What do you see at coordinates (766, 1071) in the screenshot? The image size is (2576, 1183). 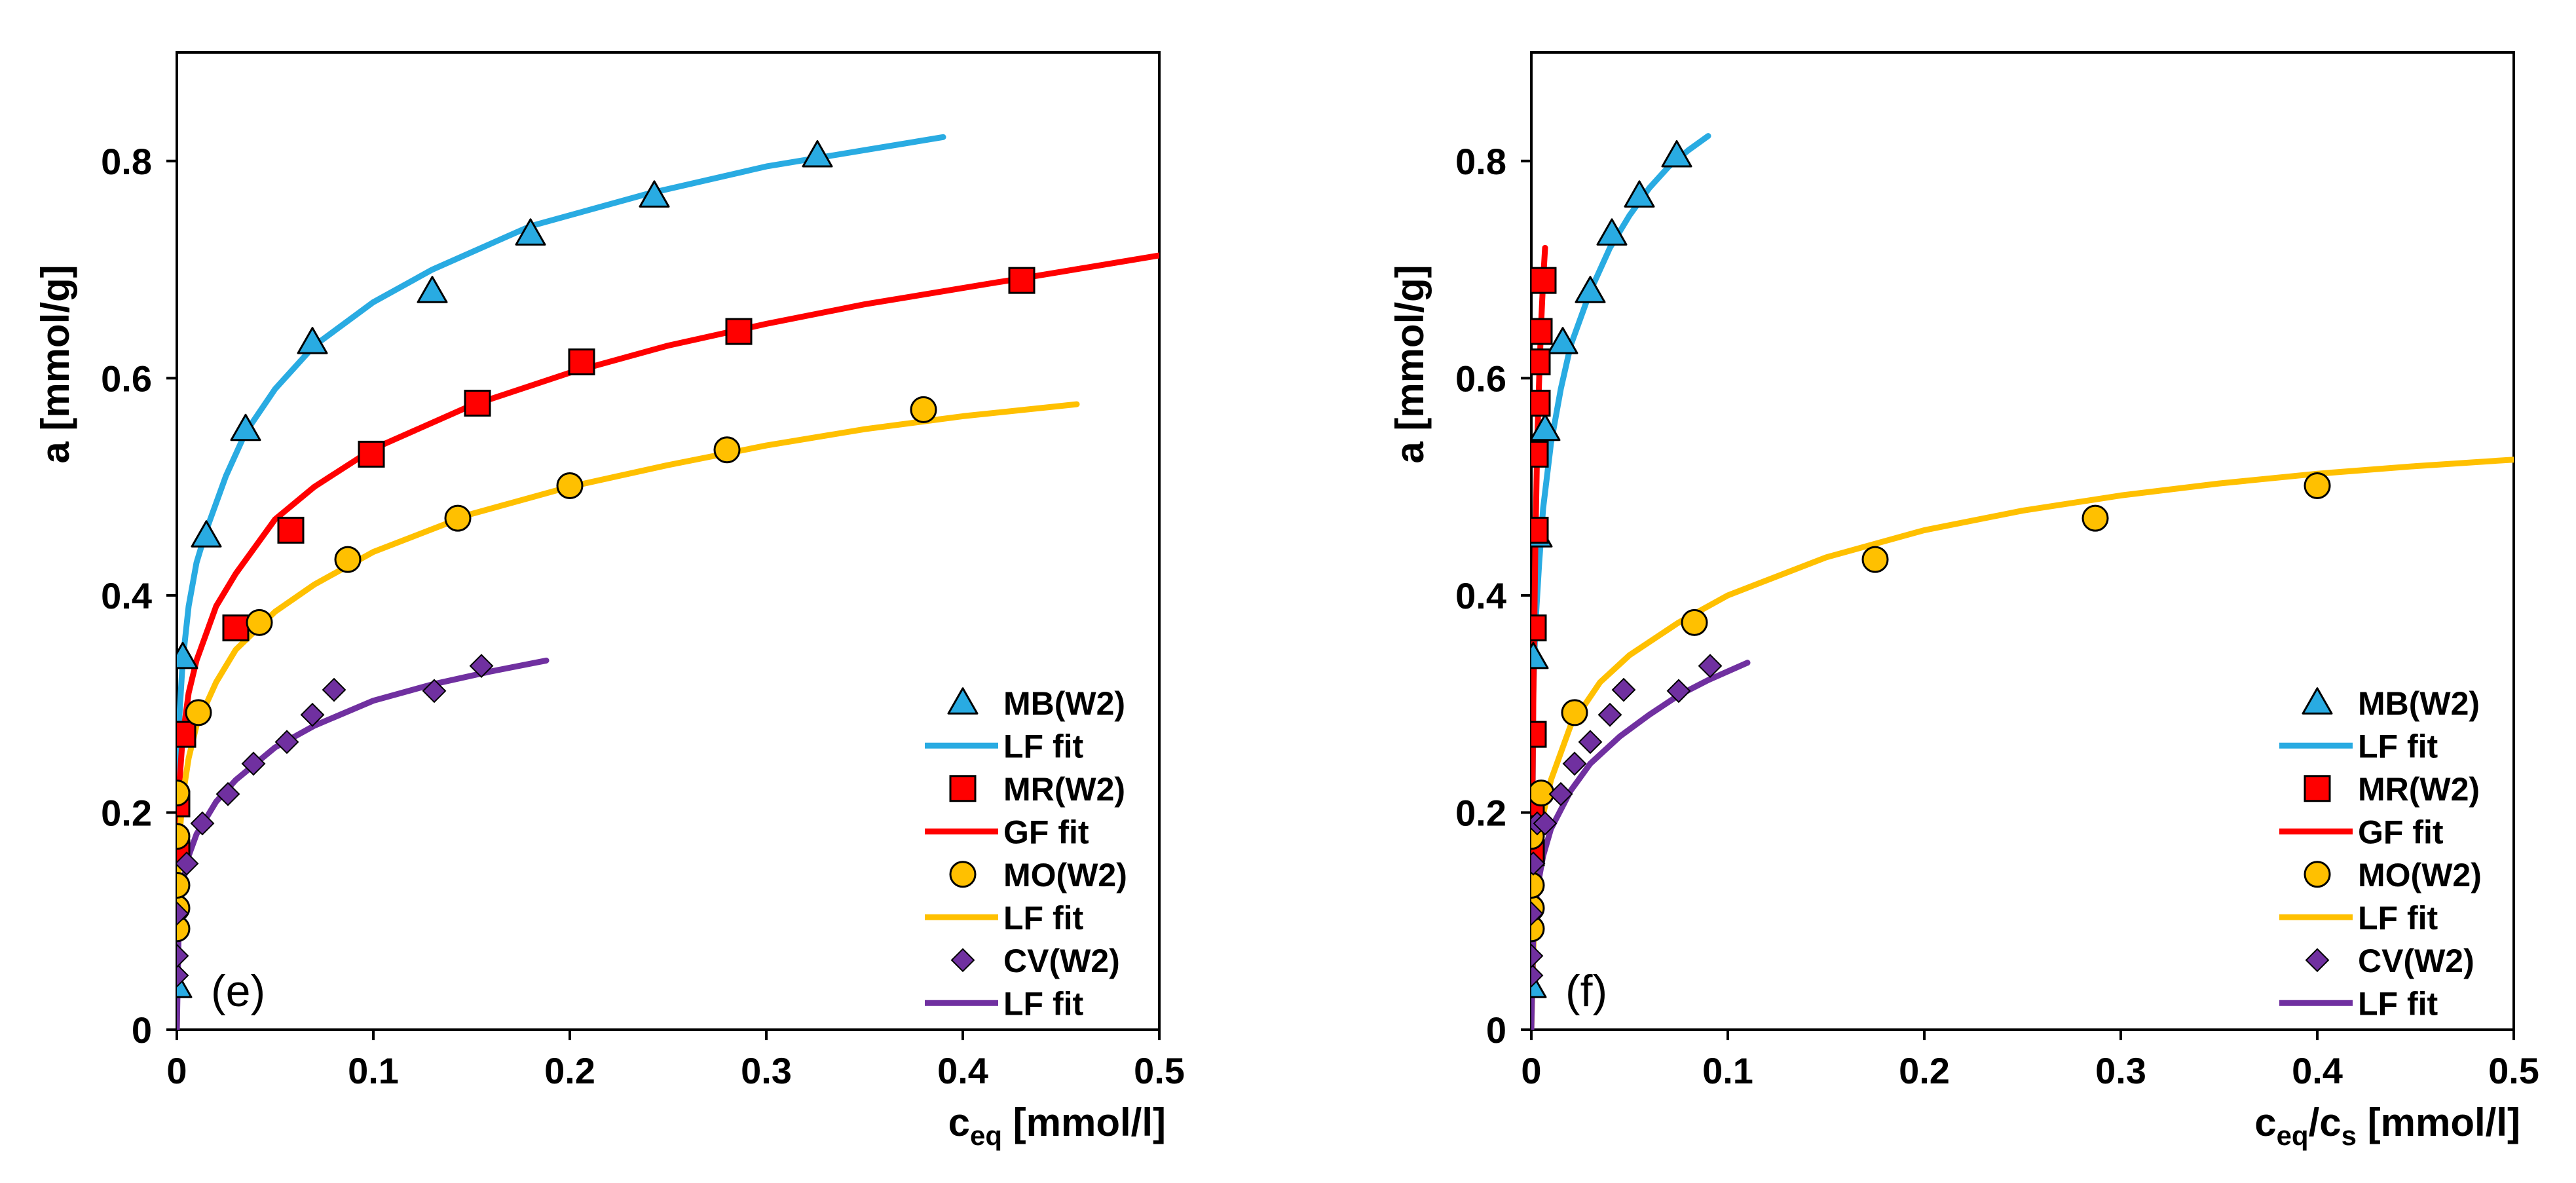 I see `x-tick-label: 0.3` at bounding box center [766, 1071].